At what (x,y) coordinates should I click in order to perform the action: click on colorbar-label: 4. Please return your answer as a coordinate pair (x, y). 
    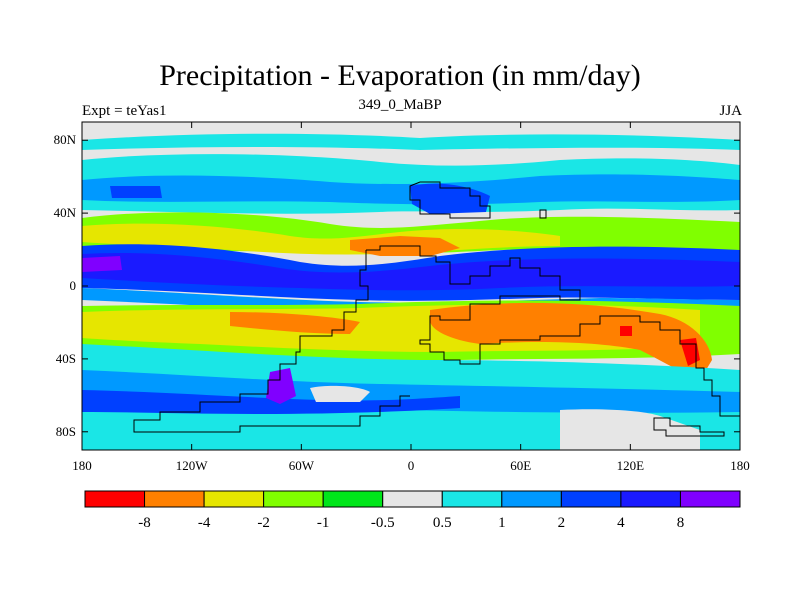
    Looking at the image, I should click on (621, 523).